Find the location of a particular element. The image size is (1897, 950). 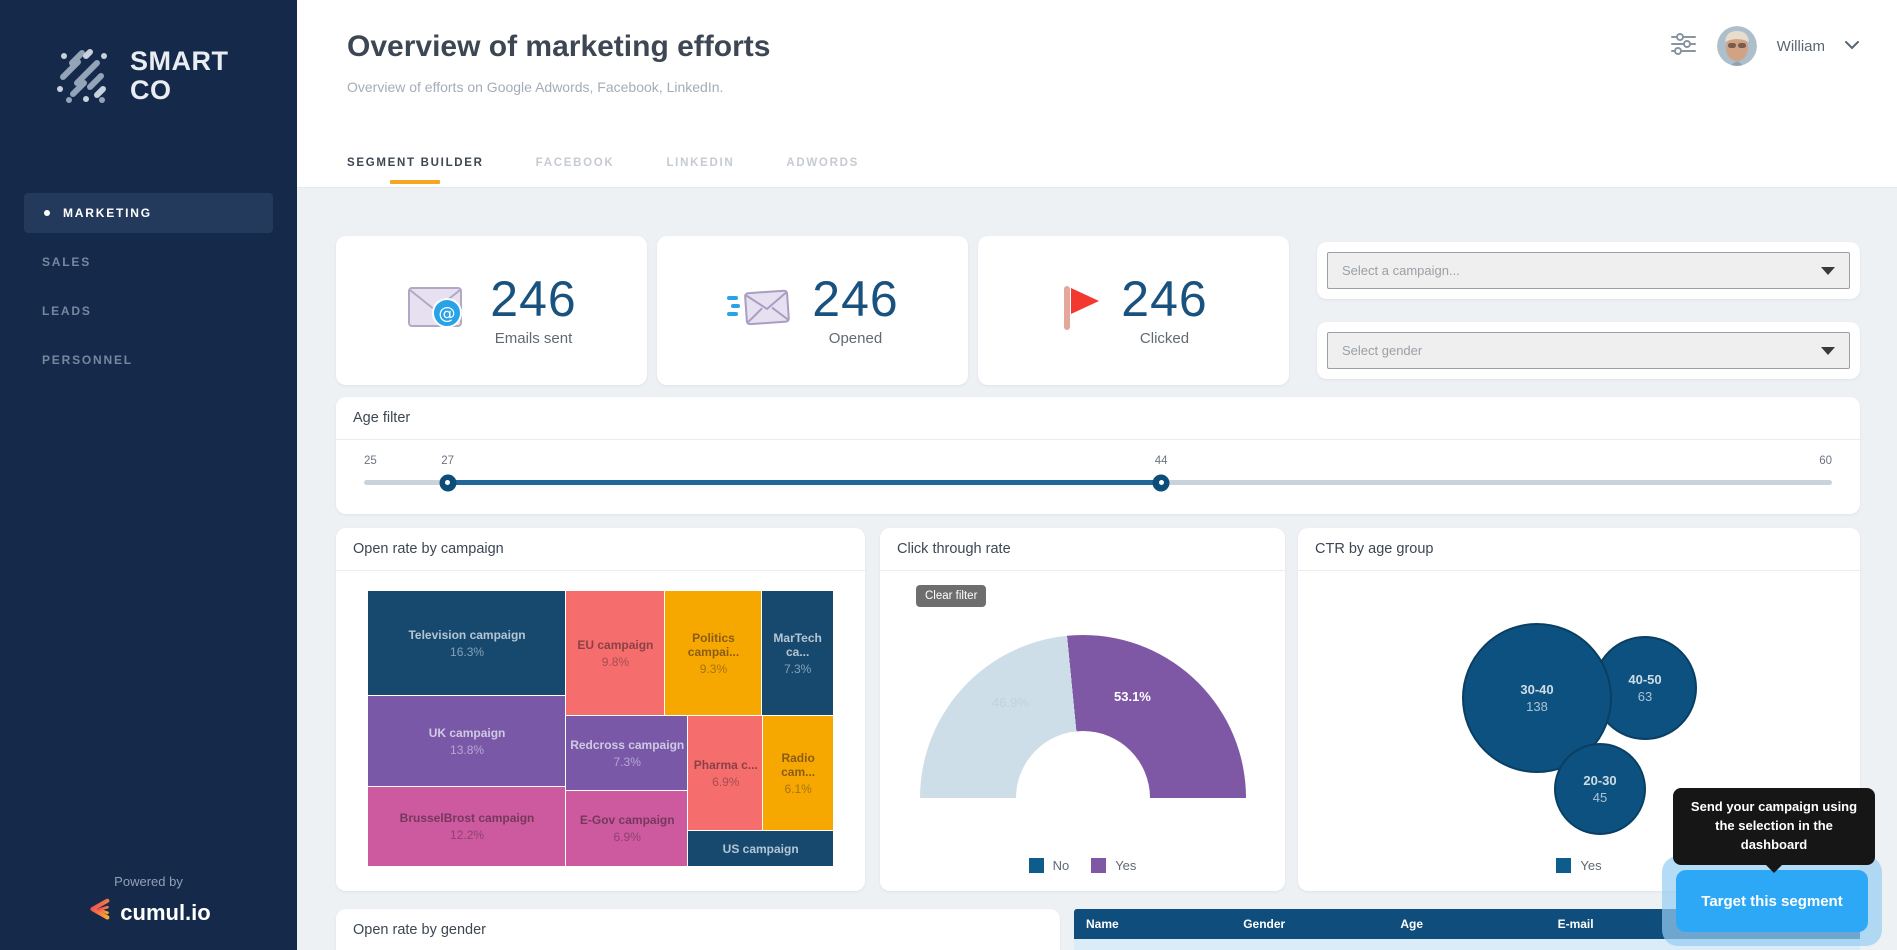

age-slider-track is located at coordinates (1098, 482).